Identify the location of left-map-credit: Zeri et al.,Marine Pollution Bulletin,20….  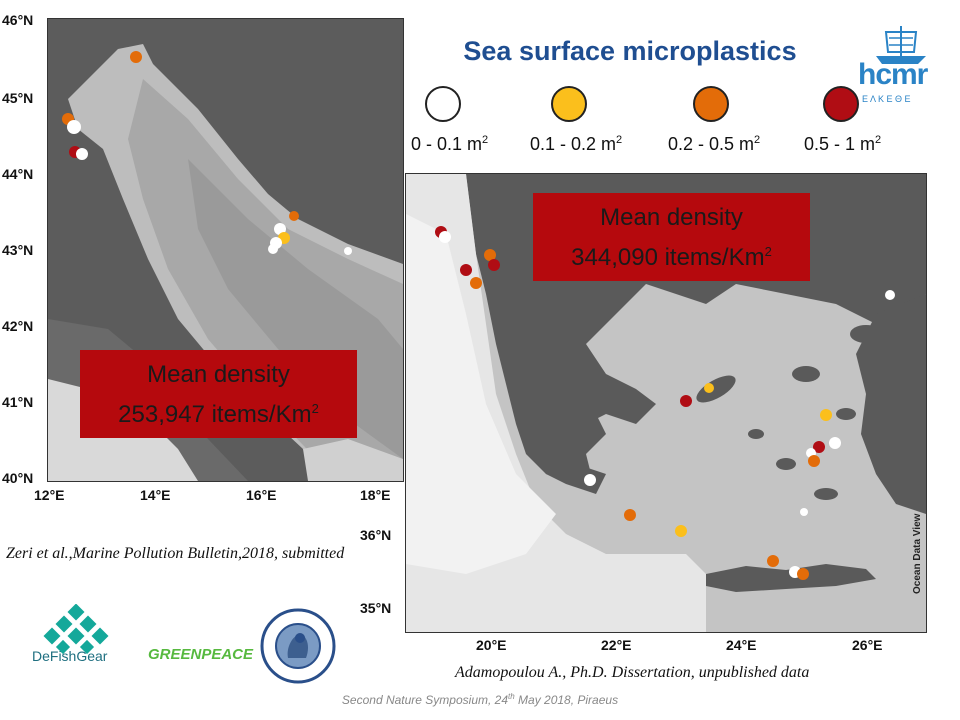
(175, 553).